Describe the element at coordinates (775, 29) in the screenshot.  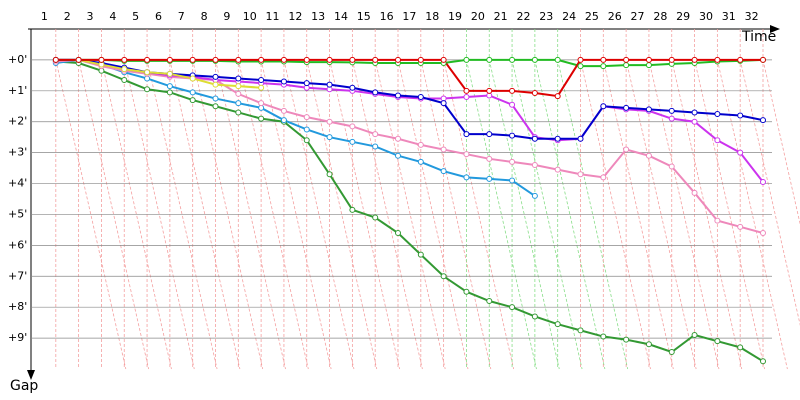
I see `time-arrow` at that location.